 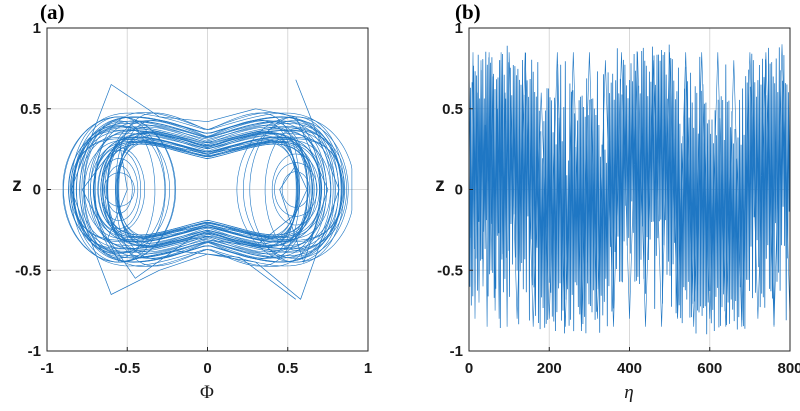 I want to click on x-tick-label: 200, so click(x=549, y=368).